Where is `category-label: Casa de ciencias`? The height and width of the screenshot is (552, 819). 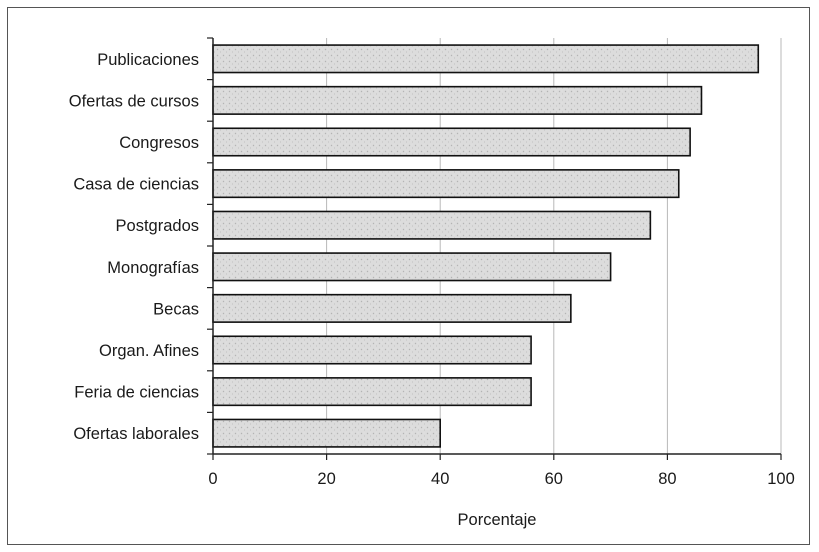
category-label: Casa de ciencias is located at coordinates (136, 185).